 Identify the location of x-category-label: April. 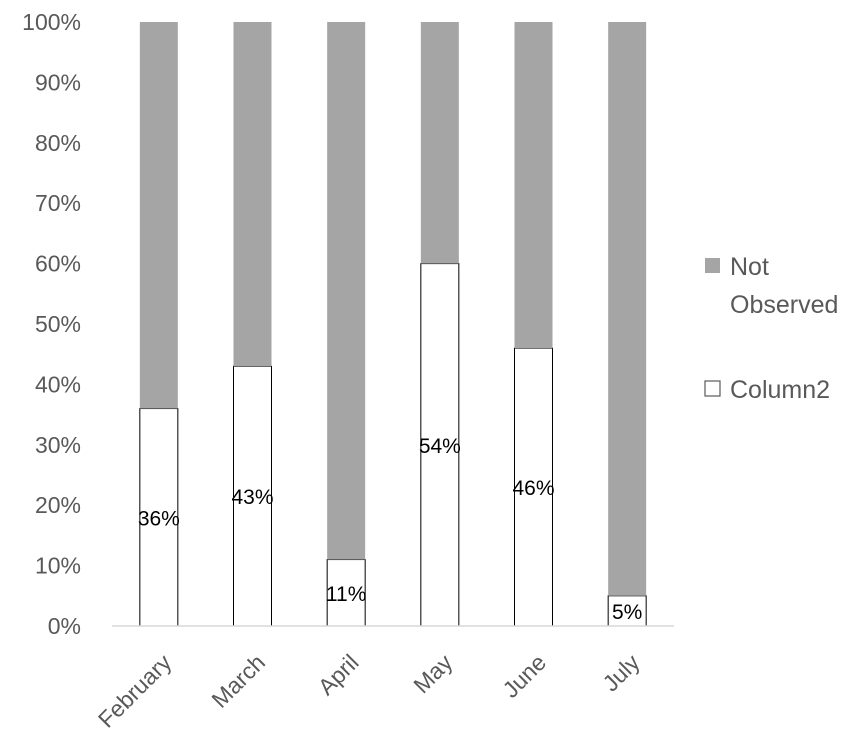
(338, 674).